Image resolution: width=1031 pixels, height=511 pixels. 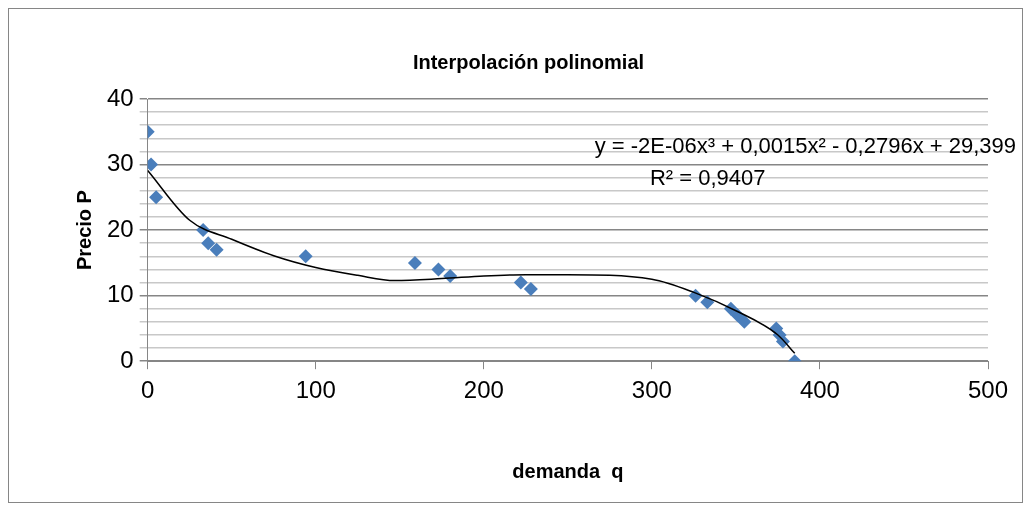 I want to click on annotation: y = -2E-06x³ + 0,0015x² - 0,2796x + 29,399, so click(x=805, y=146).